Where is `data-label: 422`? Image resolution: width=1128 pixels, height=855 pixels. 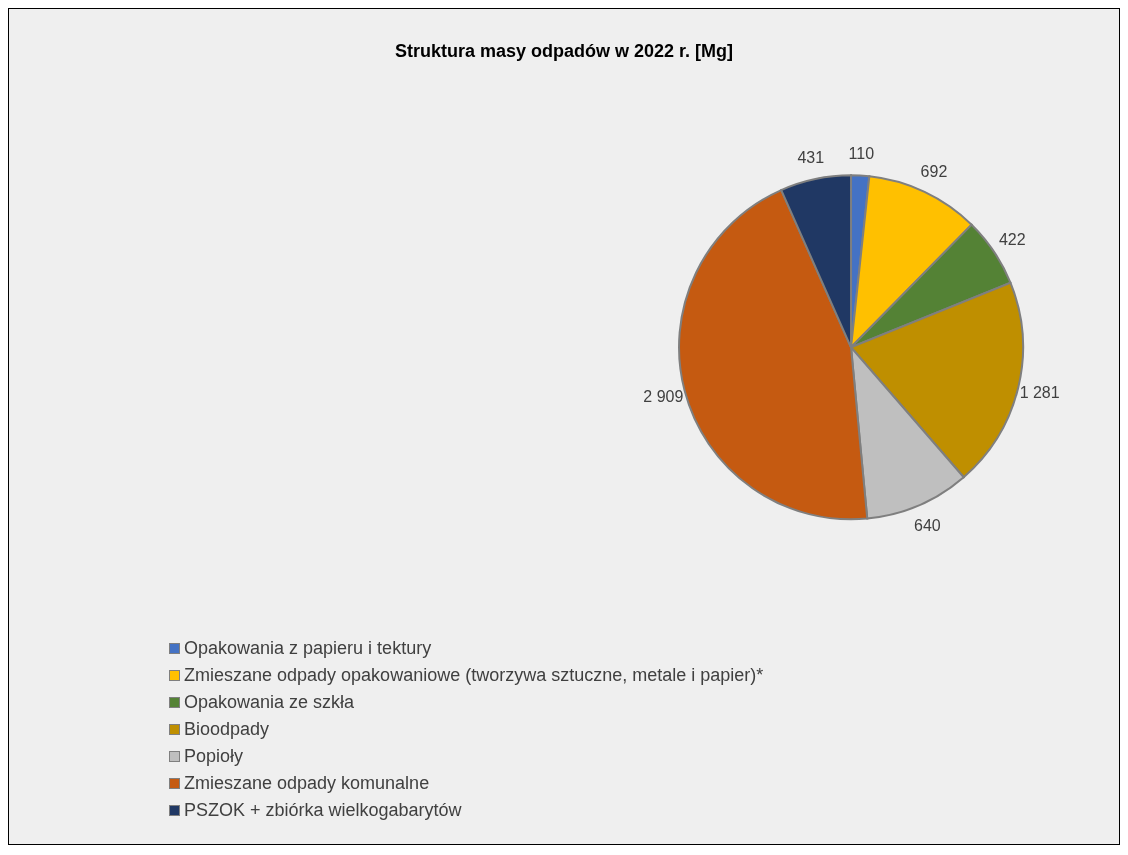 data-label: 422 is located at coordinates (1012, 239).